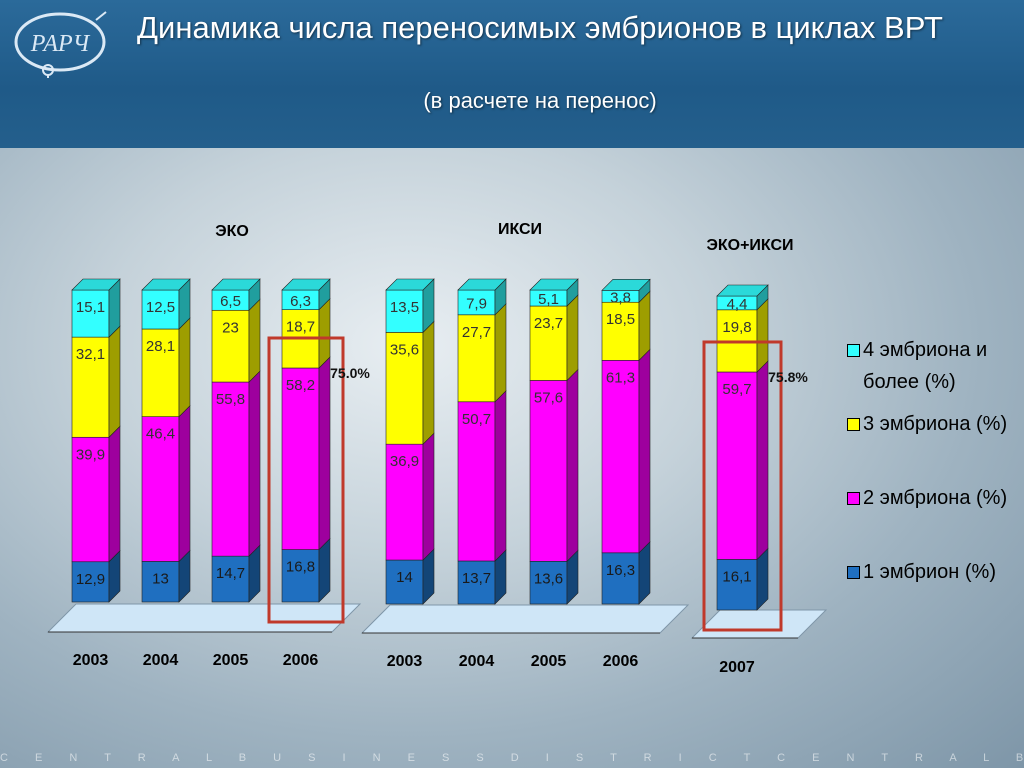 The width and height of the screenshot is (1024, 768). I want to click on bar-group-0-2003-two-embryo, so click(90, 499).